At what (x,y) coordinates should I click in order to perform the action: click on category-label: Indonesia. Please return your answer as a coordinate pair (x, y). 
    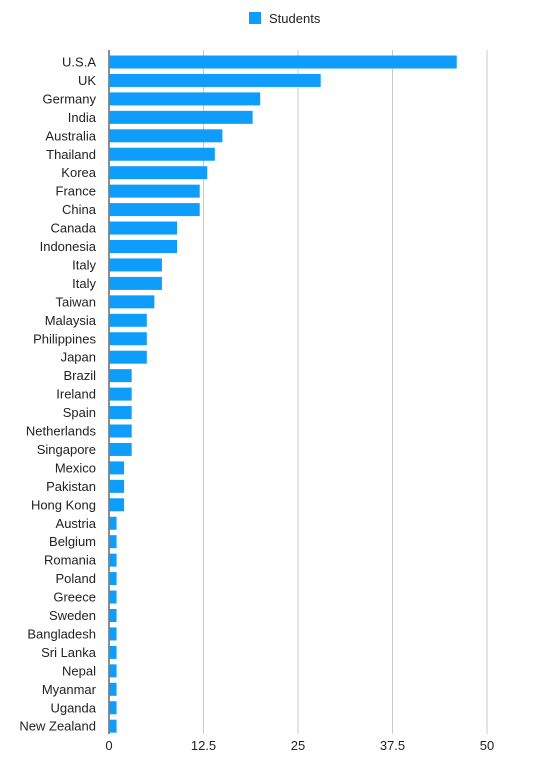
    Looking at the image, I should click on (68, 246).